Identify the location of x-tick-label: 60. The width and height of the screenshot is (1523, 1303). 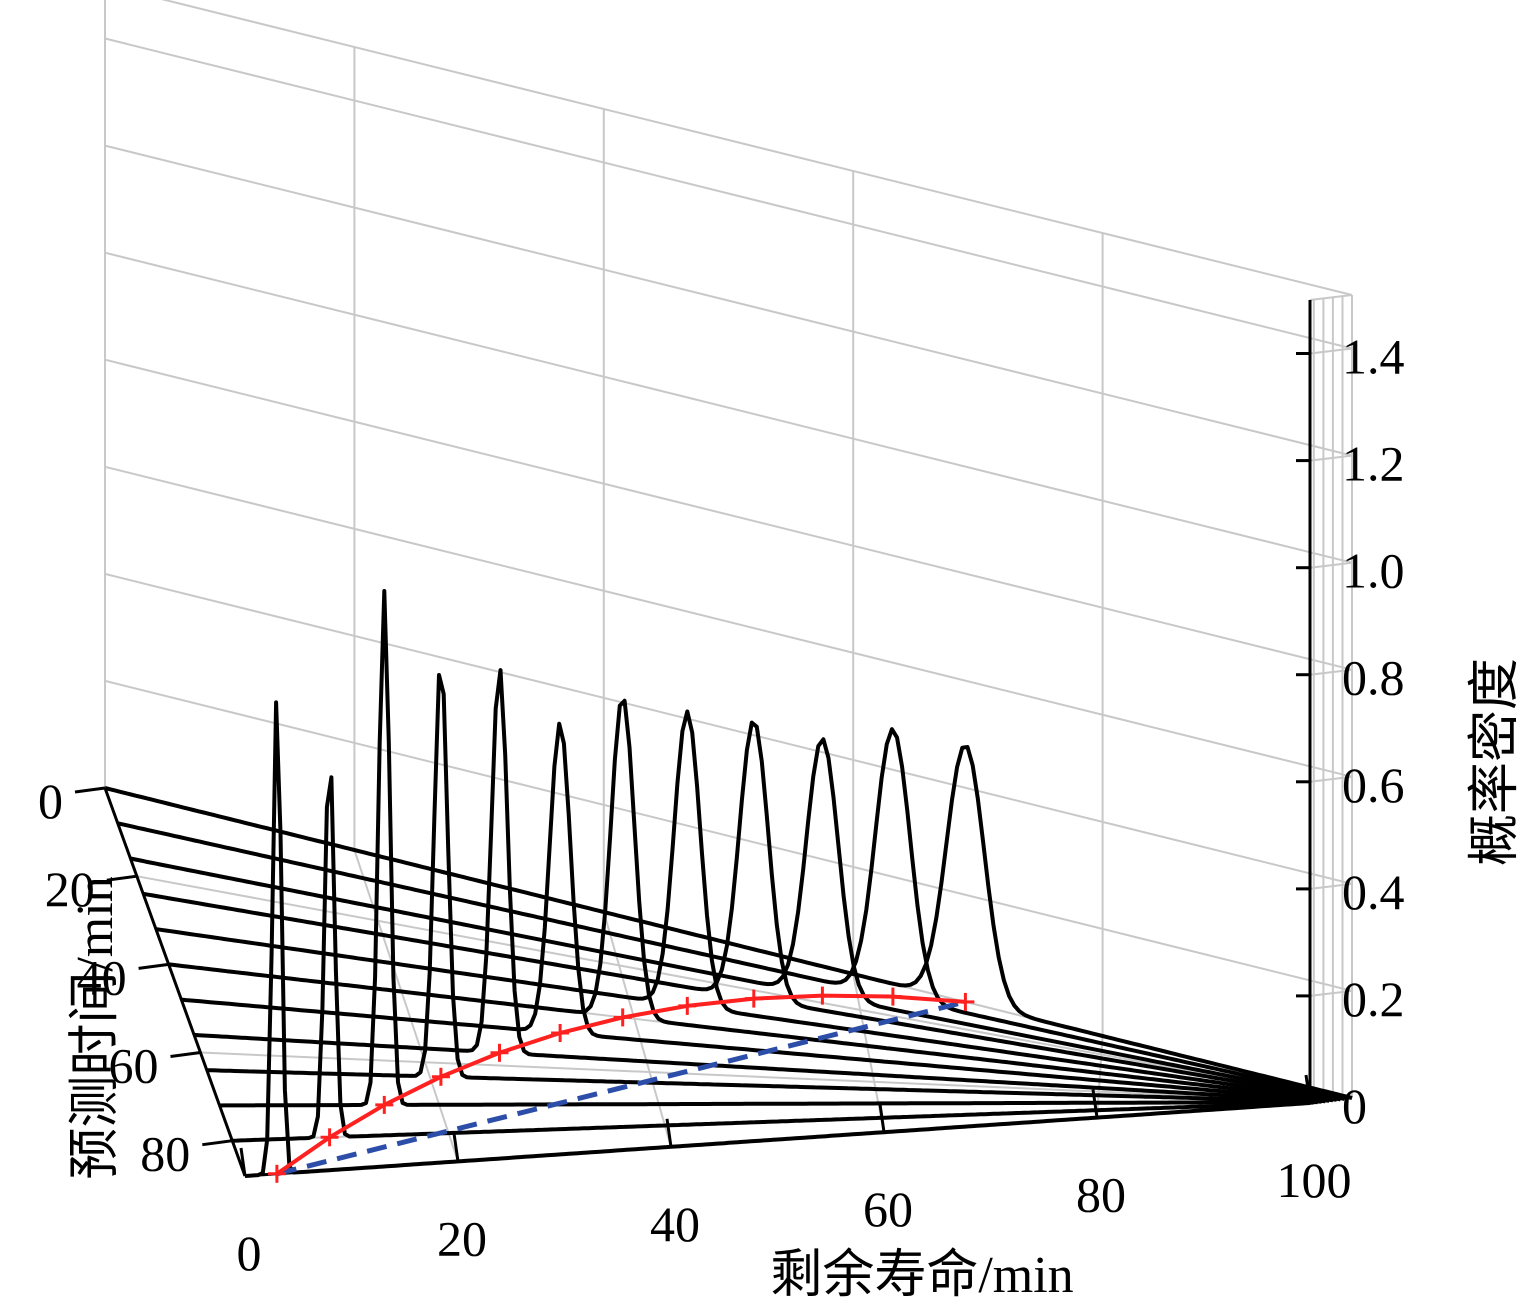
(888, 1209).